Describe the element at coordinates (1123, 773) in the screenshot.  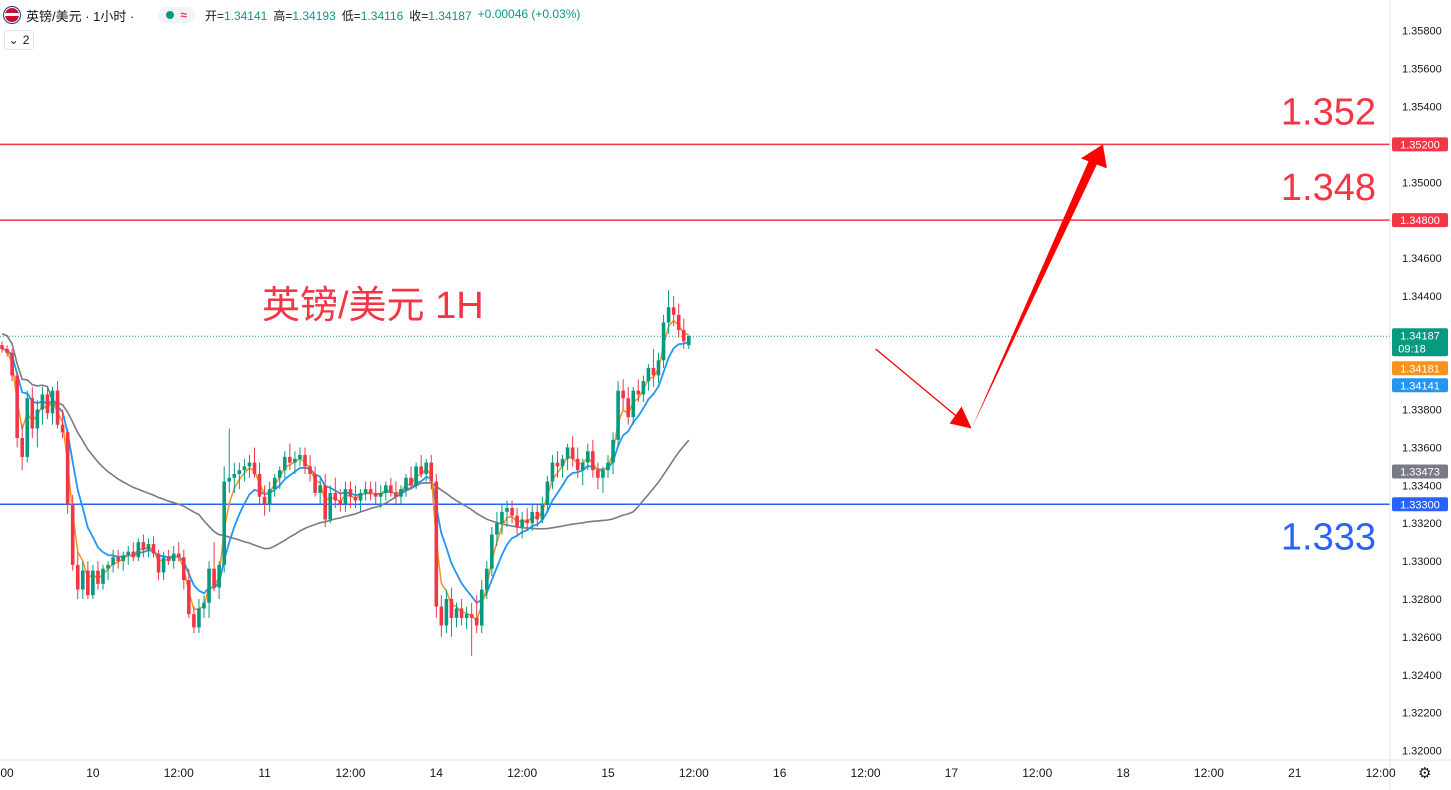
I see `time-tick-label: 18` at that location.